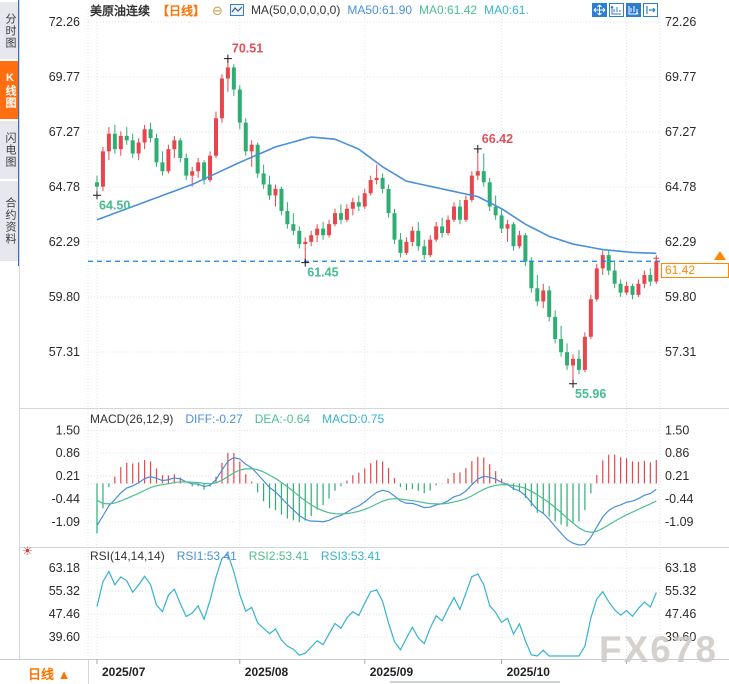  What do you see at coordinates (266, 672) in the screenshot?
I see `x-axis-date-label: 2025/08` at bounding box center [266, 672].